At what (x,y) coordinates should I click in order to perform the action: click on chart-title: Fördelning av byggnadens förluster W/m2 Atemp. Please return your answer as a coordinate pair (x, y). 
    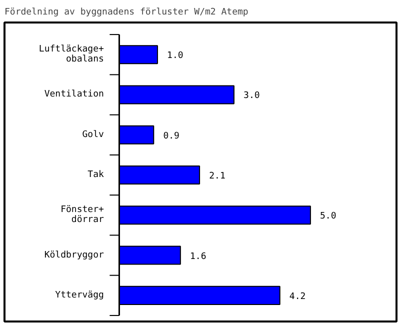
    Looking at the image, I should click on (126, 13).